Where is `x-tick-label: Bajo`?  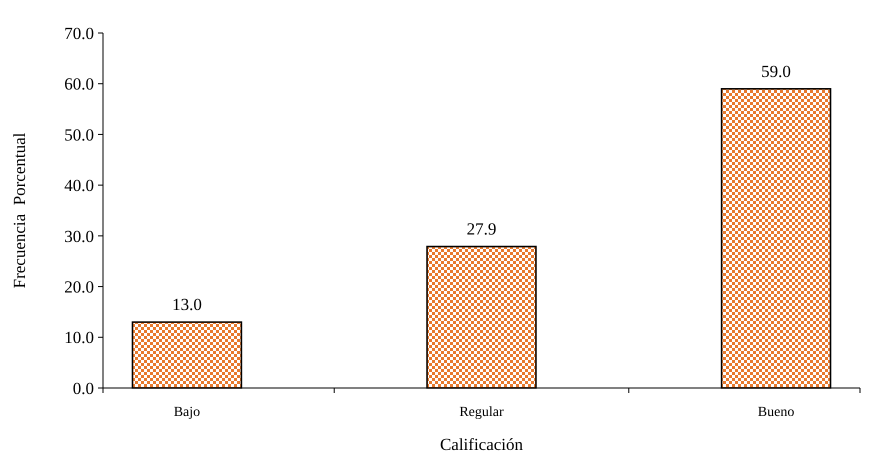 x-tick-label: Bajo is located at coordinates (187, 412).